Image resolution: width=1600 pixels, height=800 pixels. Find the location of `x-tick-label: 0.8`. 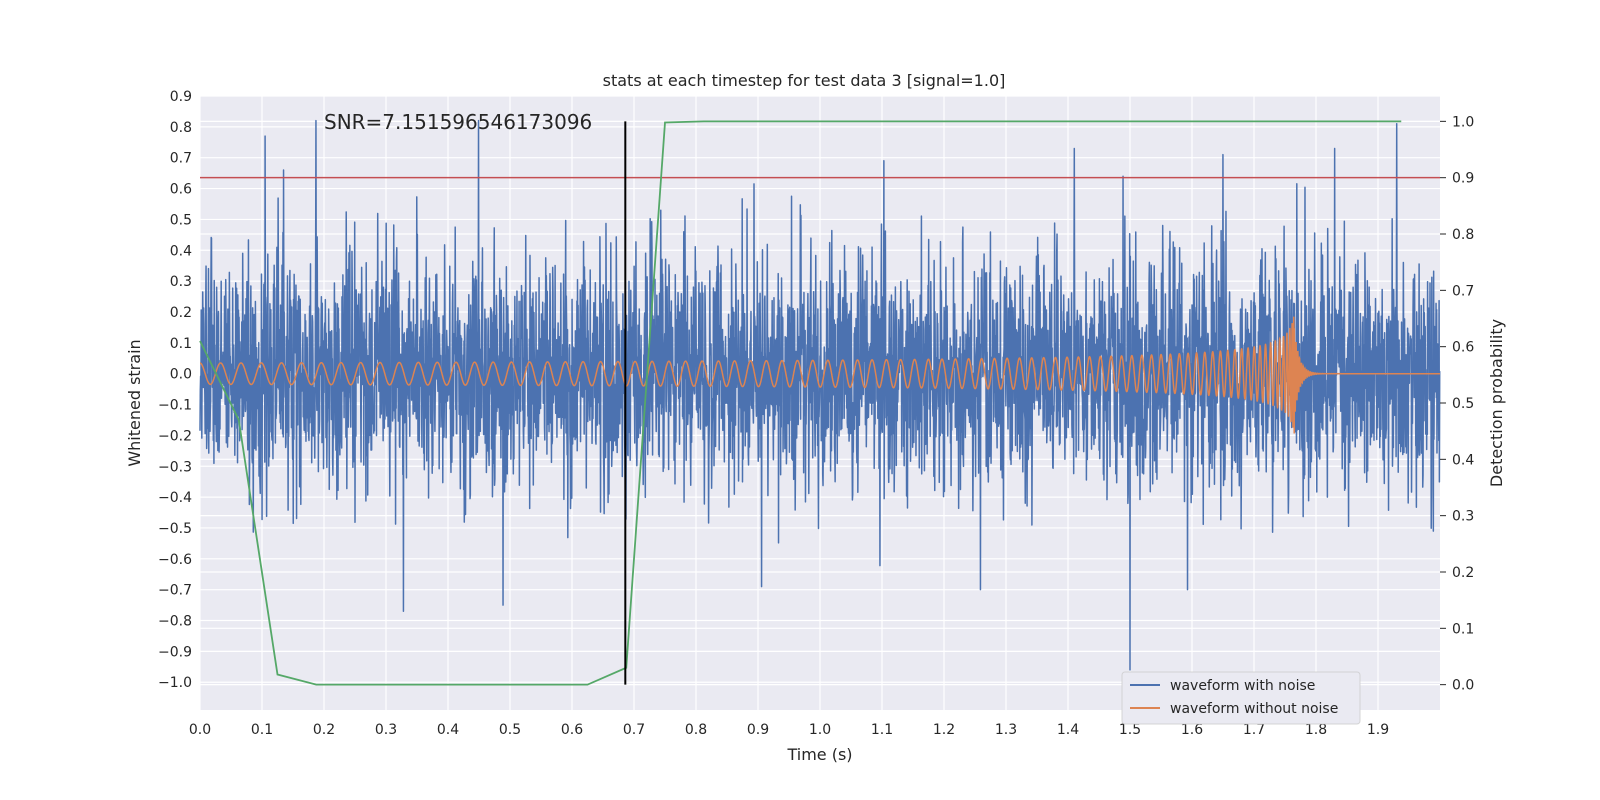

x-tick-label: 0.8 is located at coordinates (696, 730).